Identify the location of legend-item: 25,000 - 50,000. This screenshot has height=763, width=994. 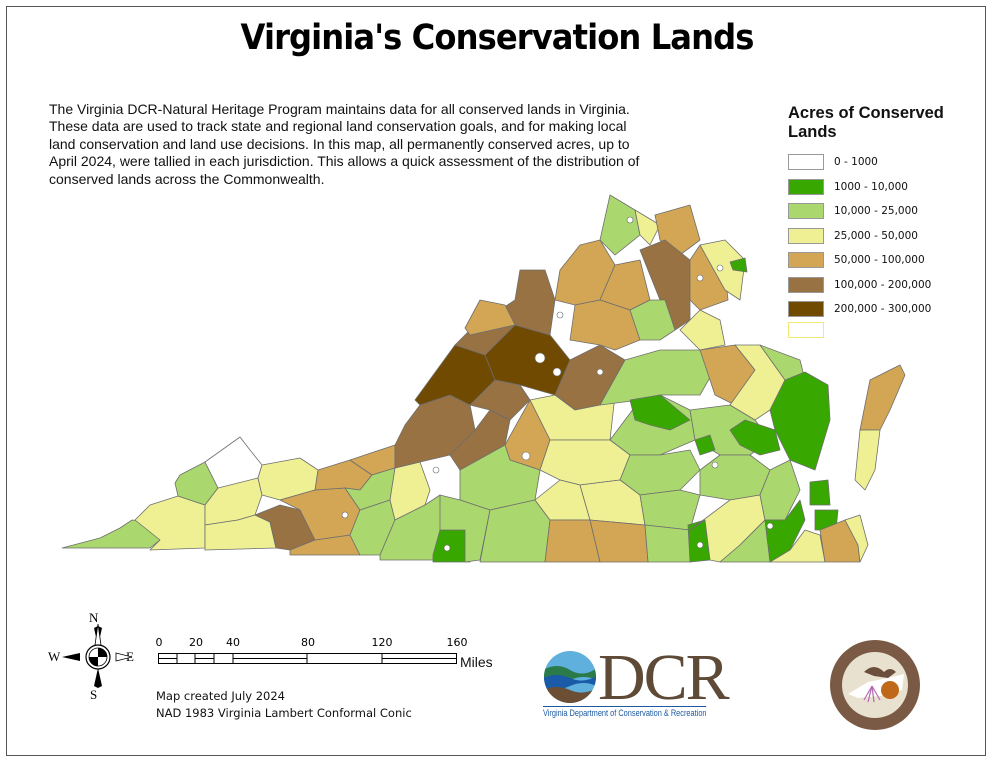
(883, 236).